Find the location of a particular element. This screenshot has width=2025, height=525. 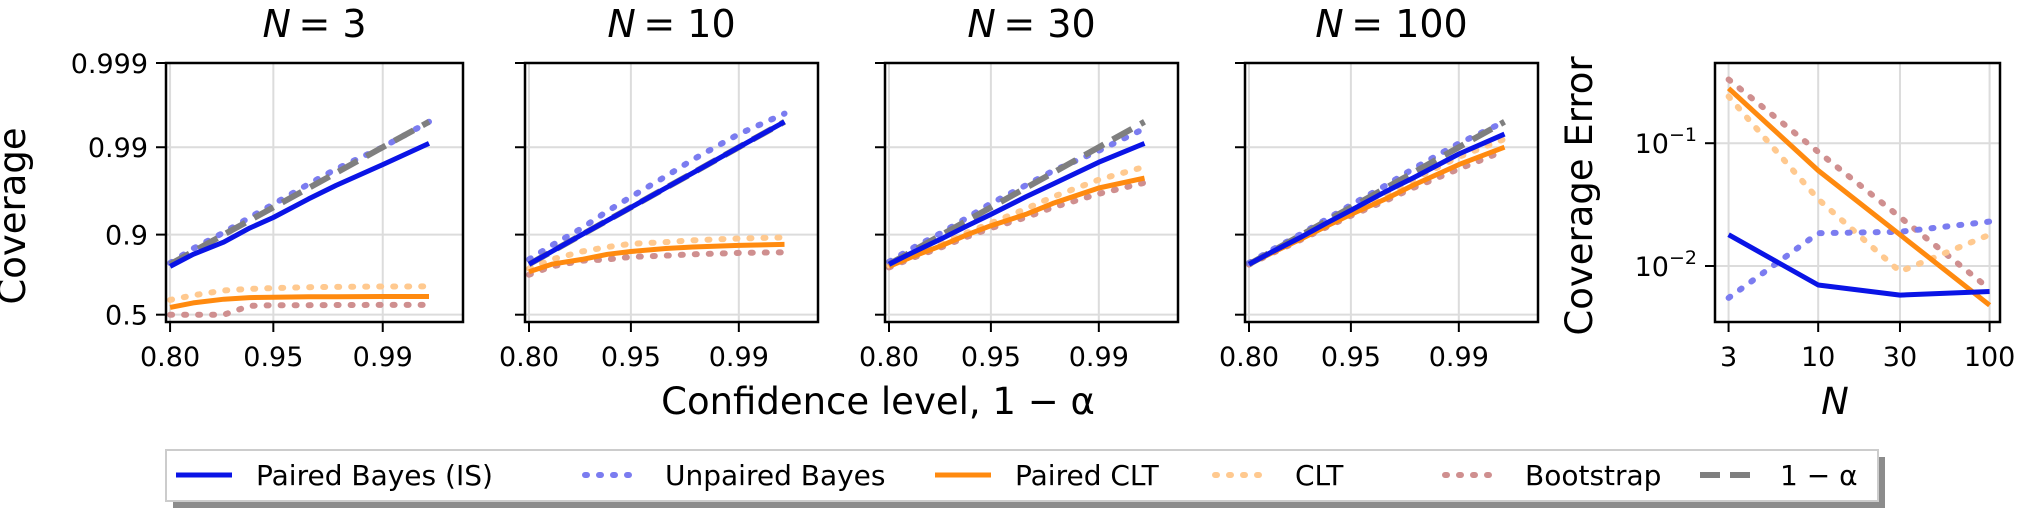

x-tick-label: 10 is located at coordinates (1818, 357).